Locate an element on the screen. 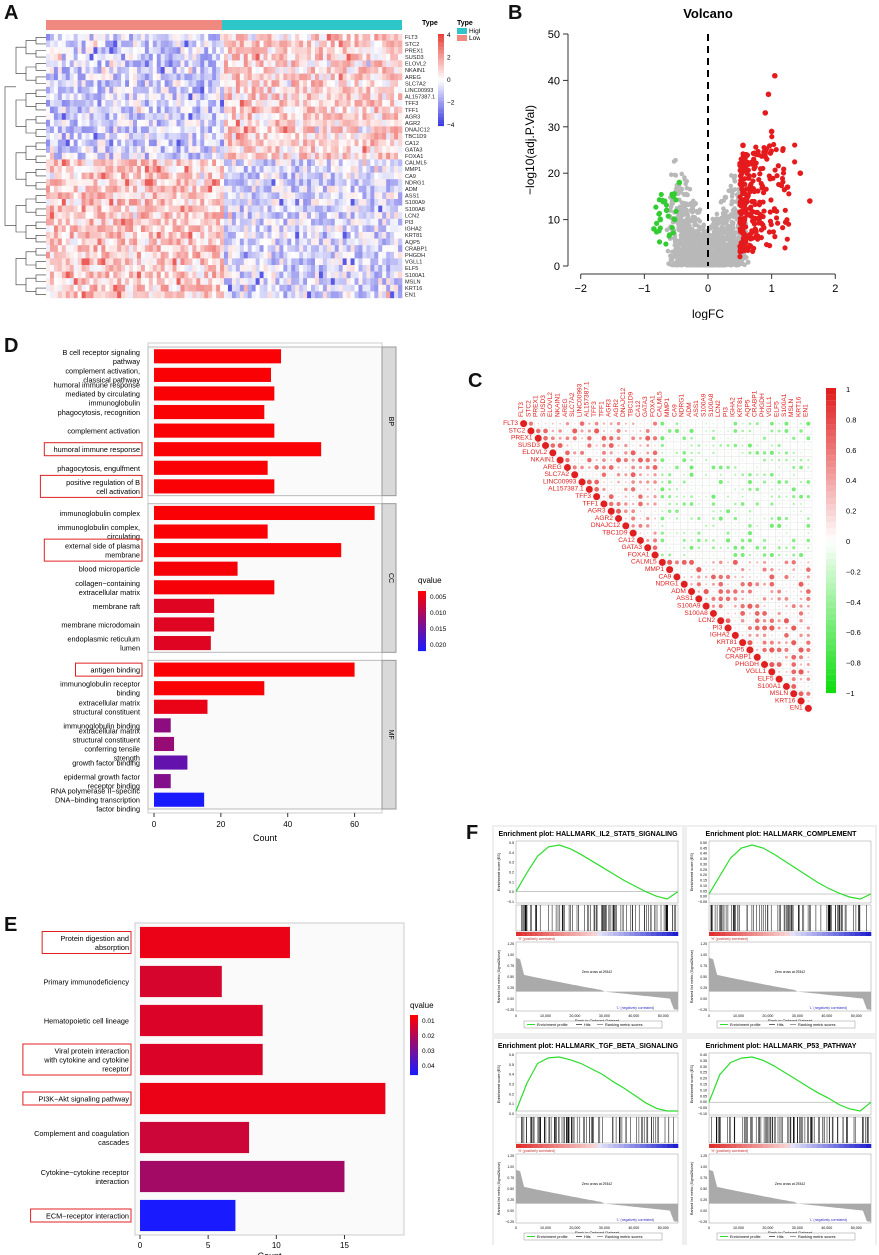 Image resolution: width=879 pixels, height=1255 pixels. scale-bar-step is located at coordinates (441, 99).